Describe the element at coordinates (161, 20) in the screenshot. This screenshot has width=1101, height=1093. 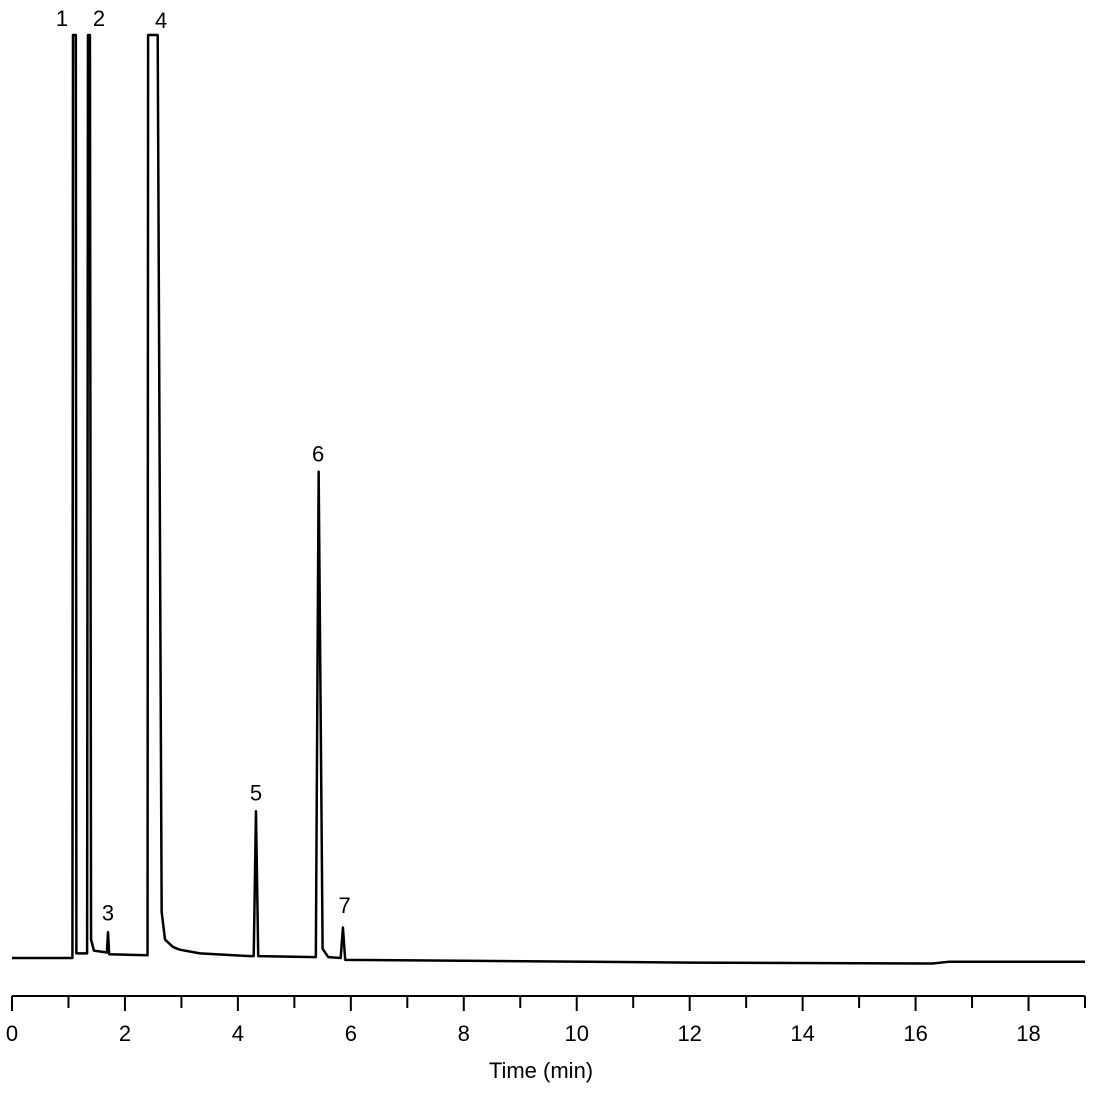
I see `peak-label: 4` at that location.